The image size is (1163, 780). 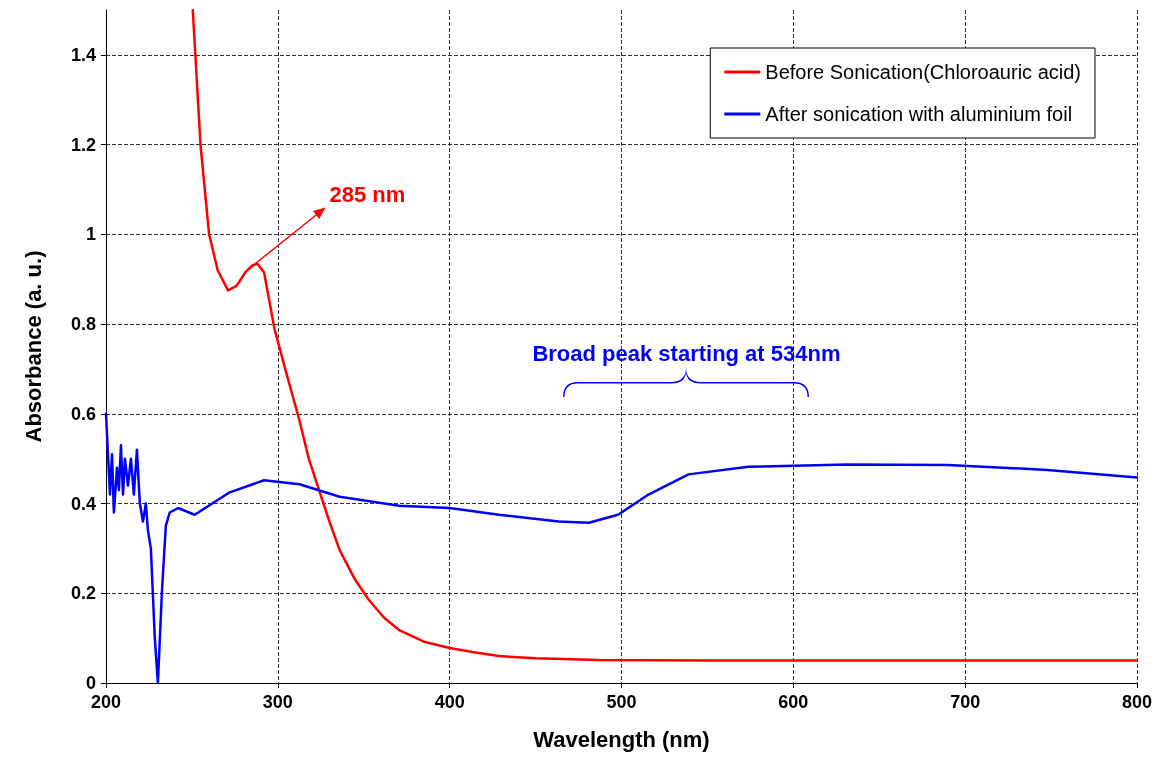 I want to click on x-axis-title: Wavelength (nm), so click(x=621, y=739).